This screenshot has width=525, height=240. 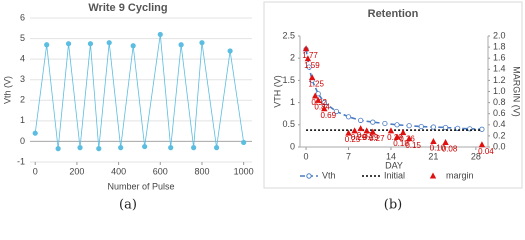 I want to click on caption: (a), so click(x=128, y=205).